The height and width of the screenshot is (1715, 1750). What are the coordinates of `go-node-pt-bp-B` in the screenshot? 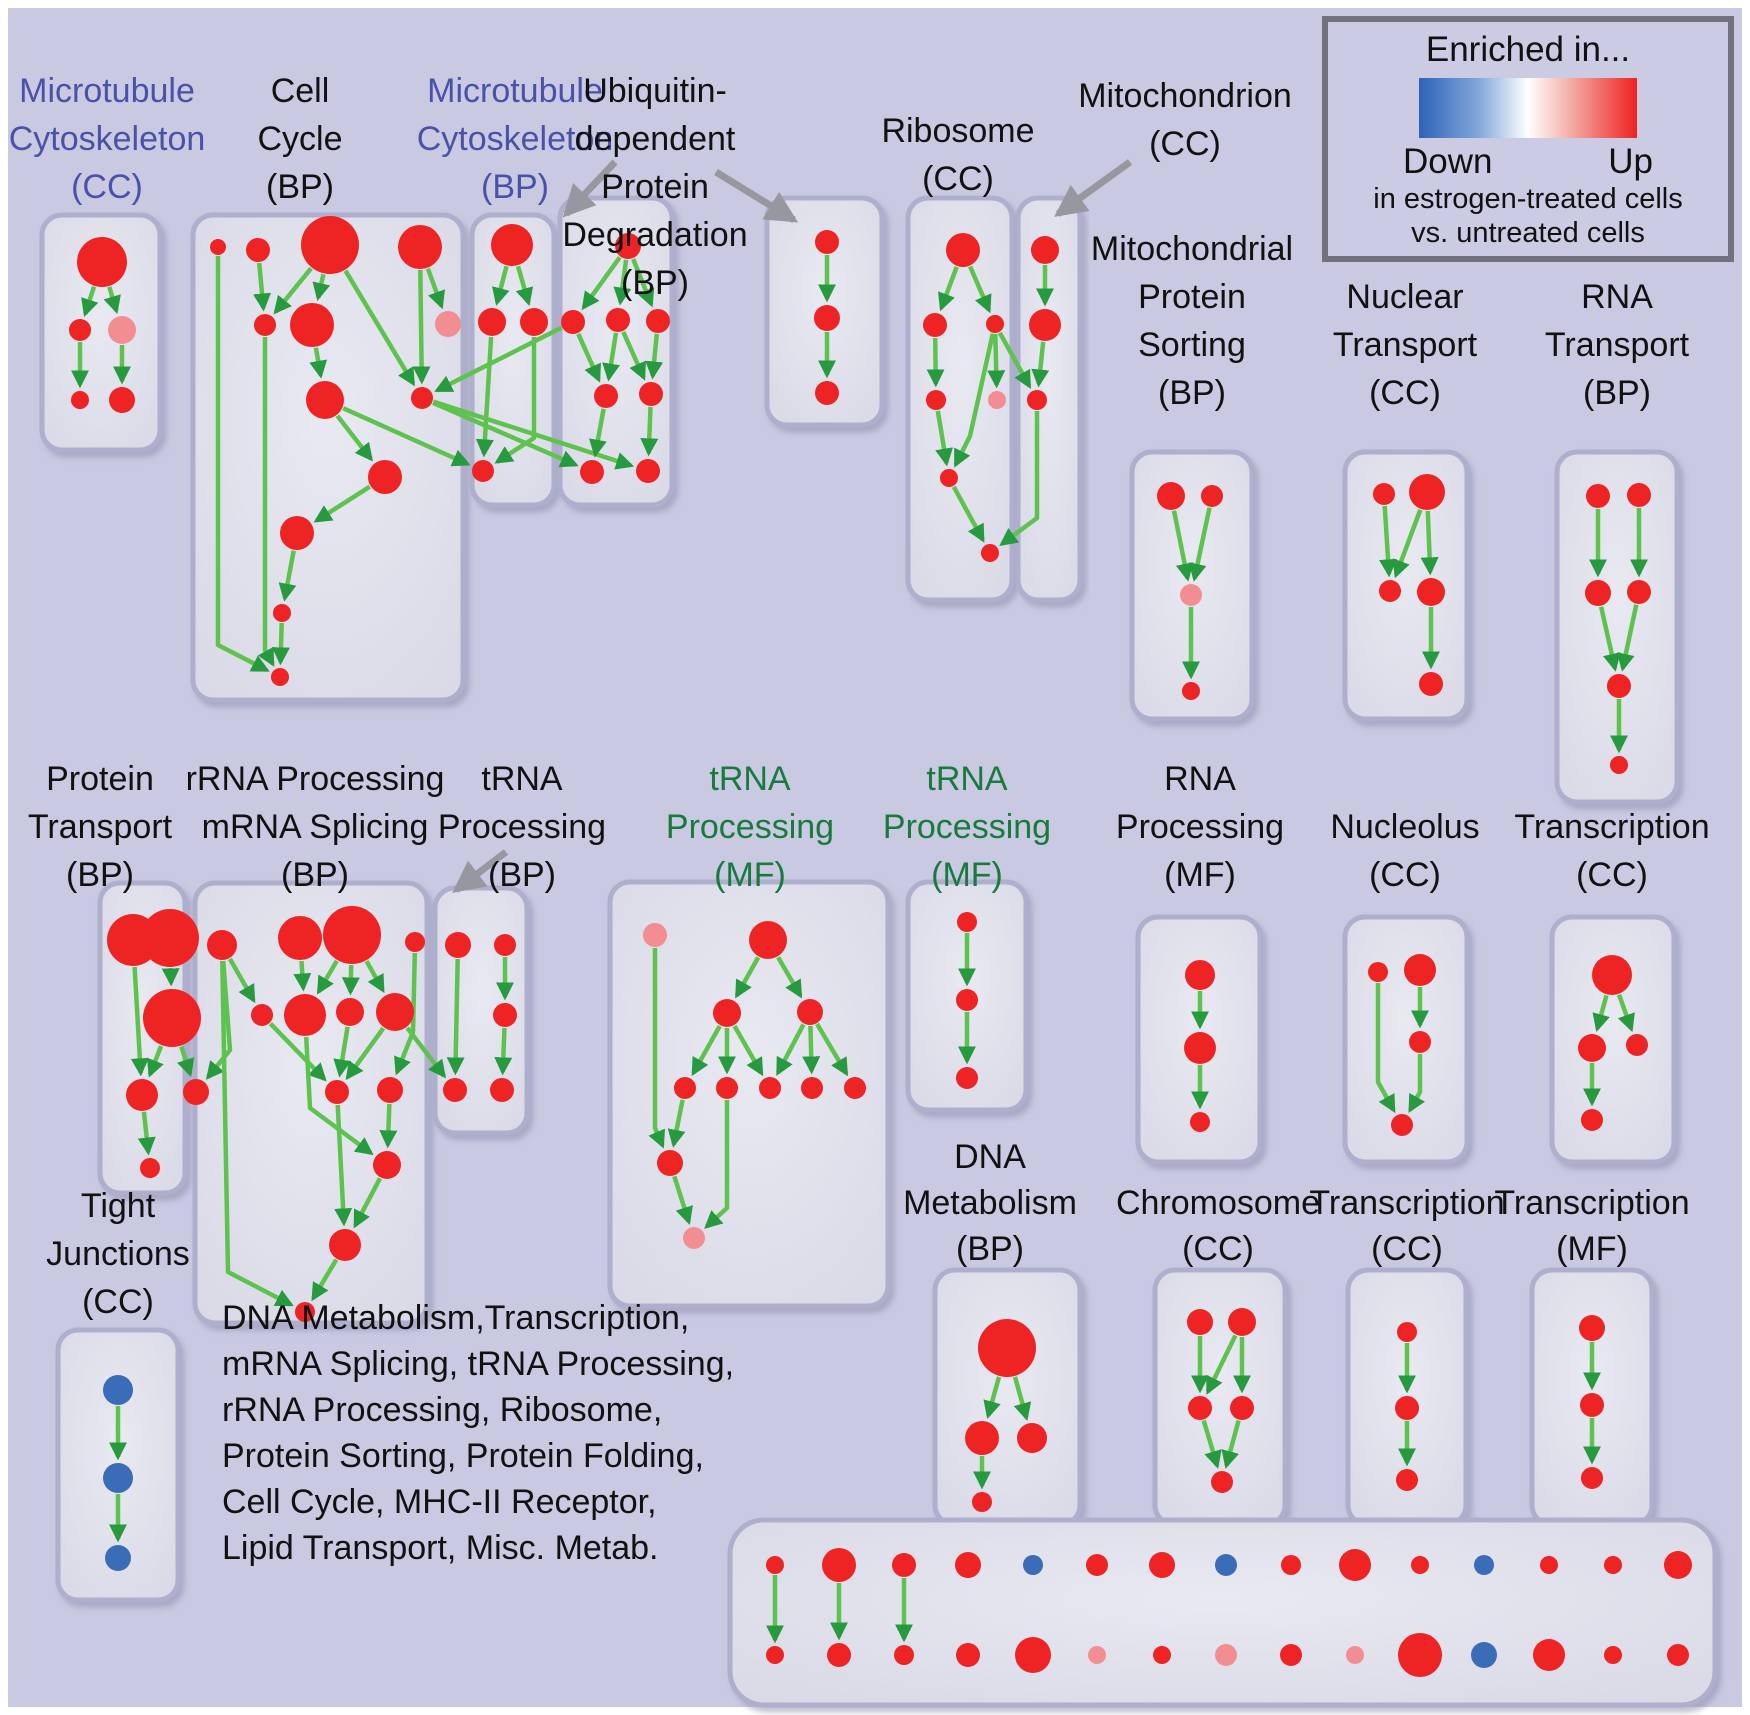 It's located at (170, 938).